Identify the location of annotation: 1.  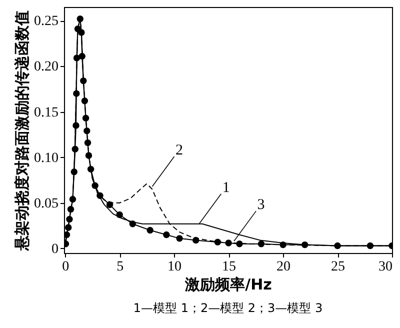
(226, 188).